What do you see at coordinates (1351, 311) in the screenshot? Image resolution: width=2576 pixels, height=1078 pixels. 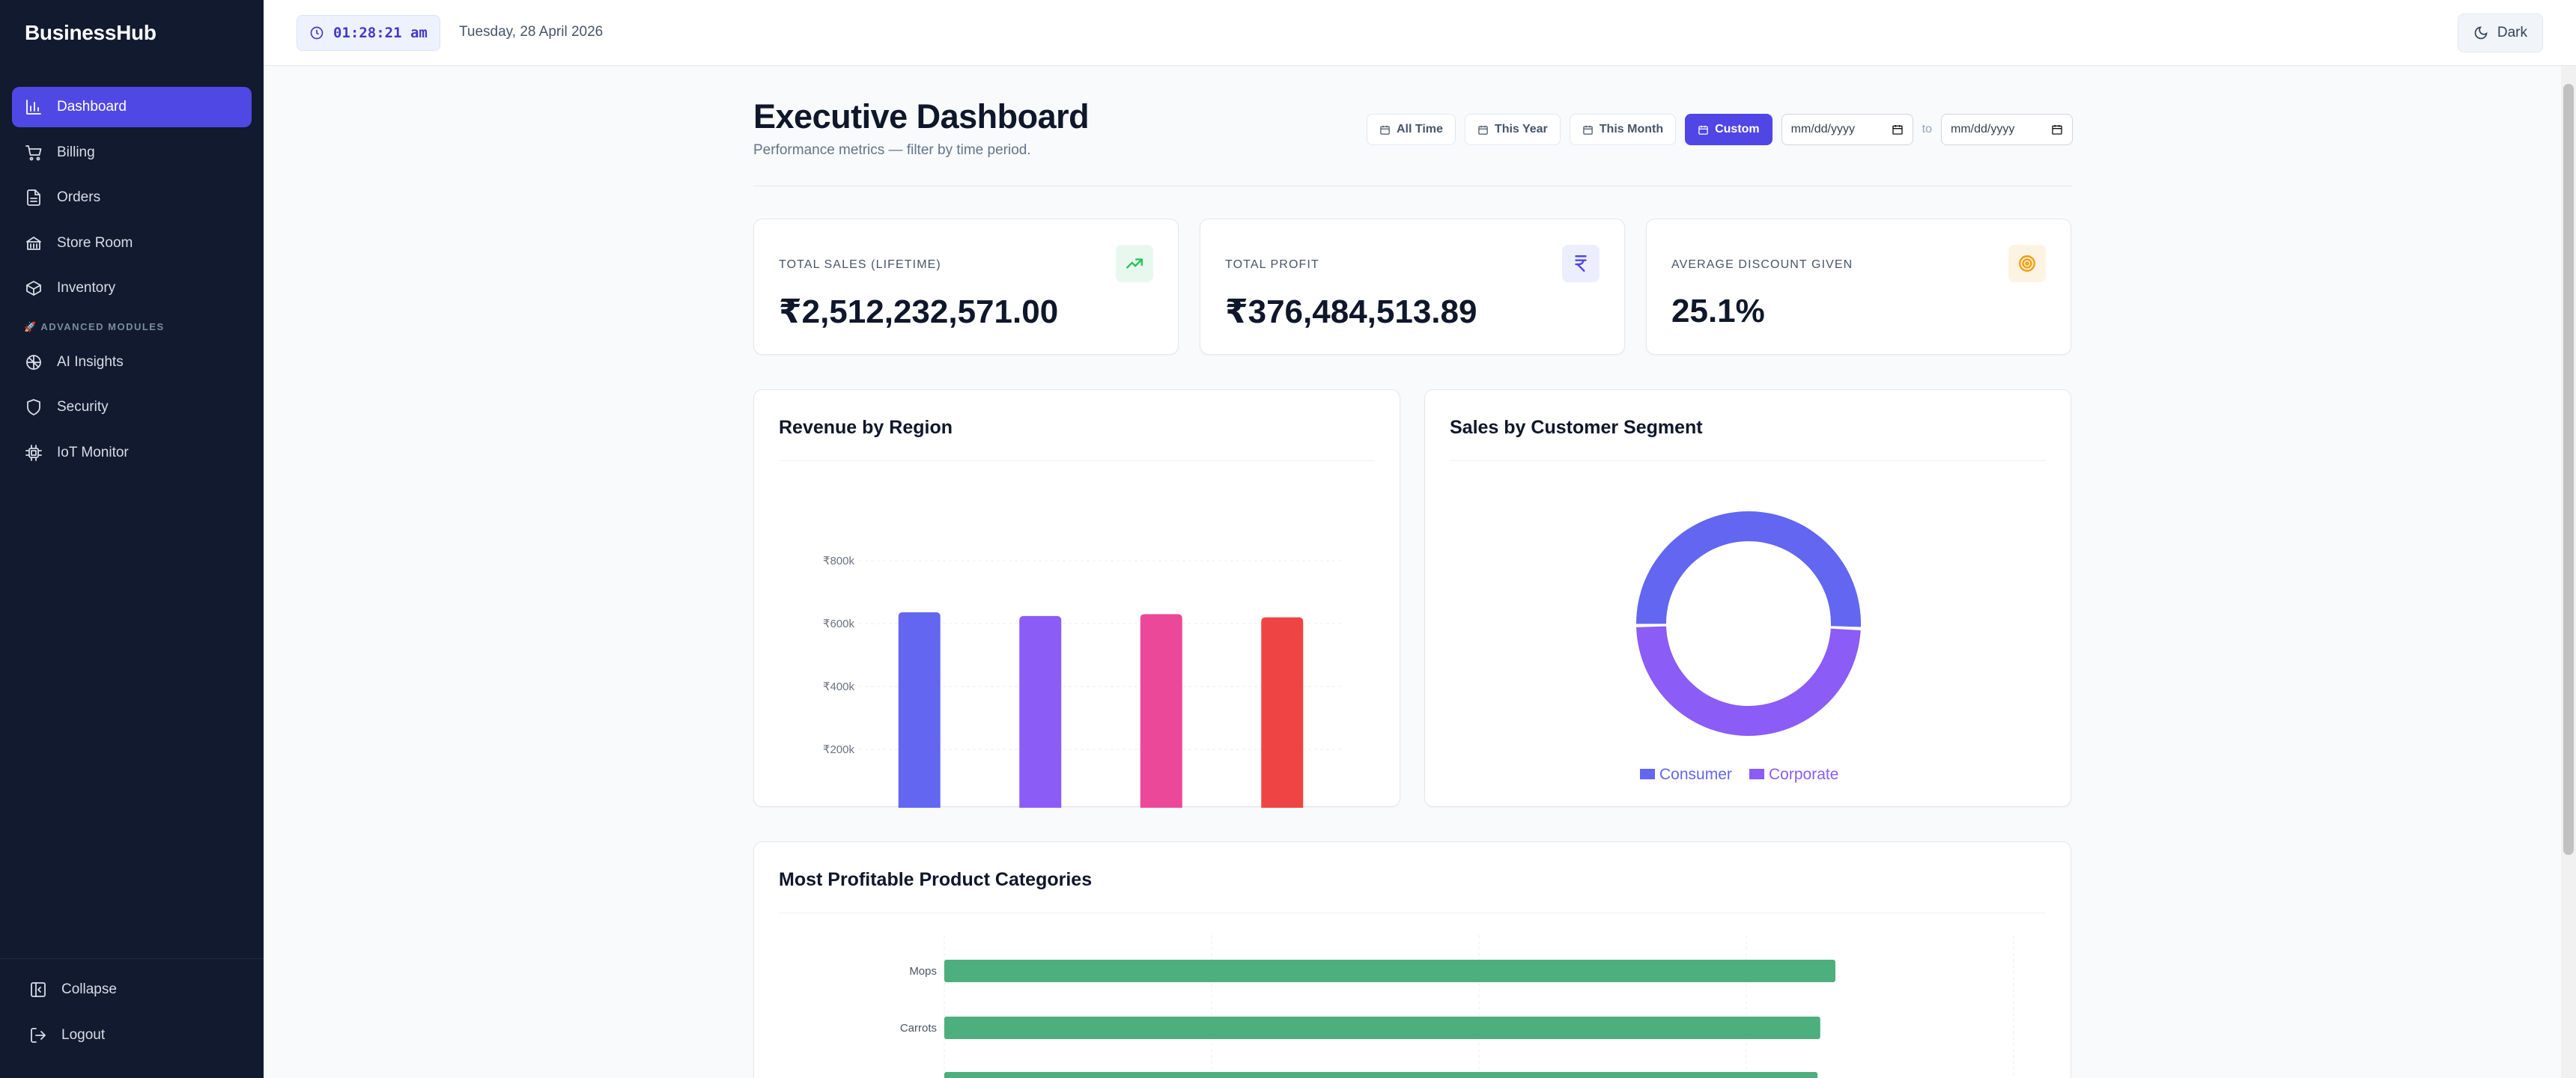 I see `kpi-value: ₹376,484,513.89` at bounding box center [1351, 311].